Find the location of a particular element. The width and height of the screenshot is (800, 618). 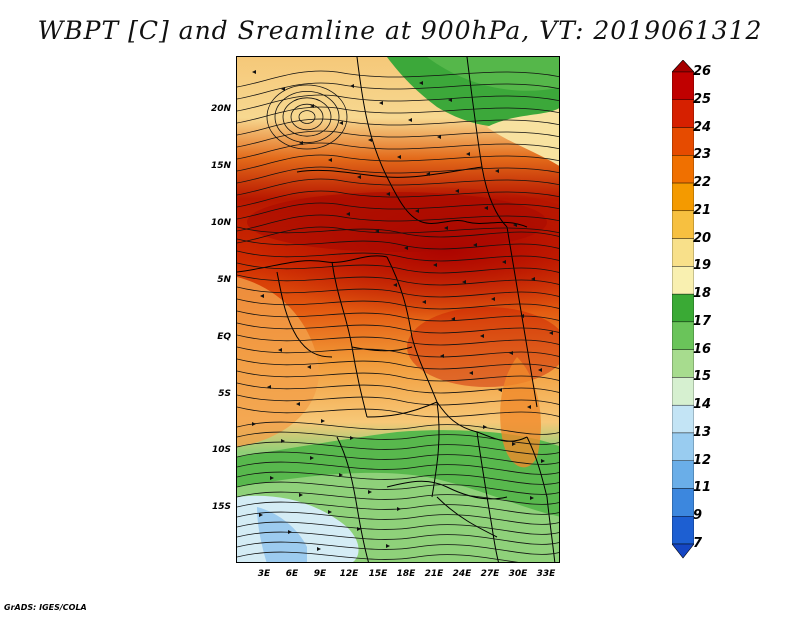

lat-label-15n: 15N is located at coordinates (220, 166).